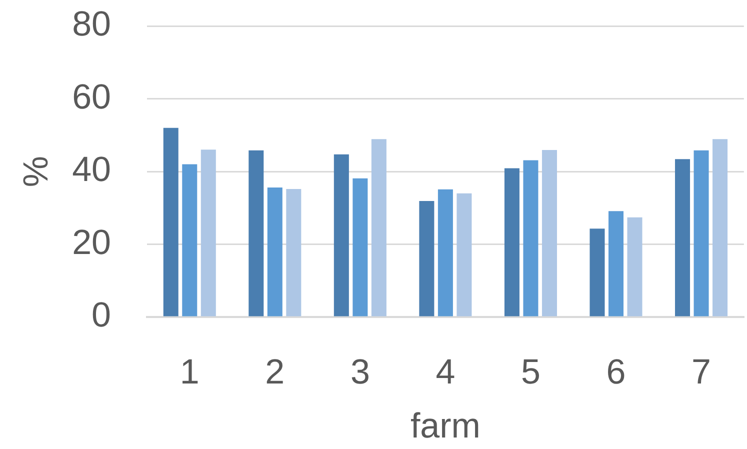 This screenshot has width=747, height=449. I want to click on y-tick-label: 0, so click(101, 315).